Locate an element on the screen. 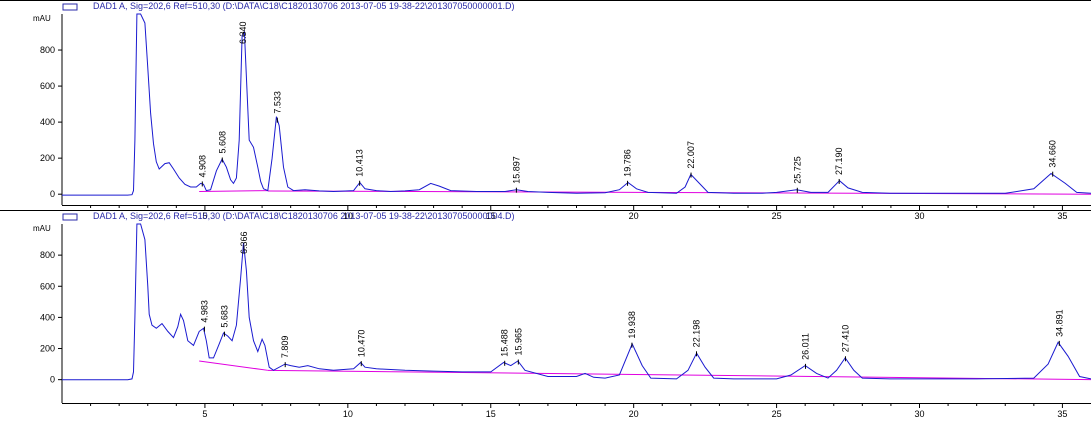 The width and height of the screenshot is (1091, 421). peak-label: 6.340 is located at coordinates (243, 32).